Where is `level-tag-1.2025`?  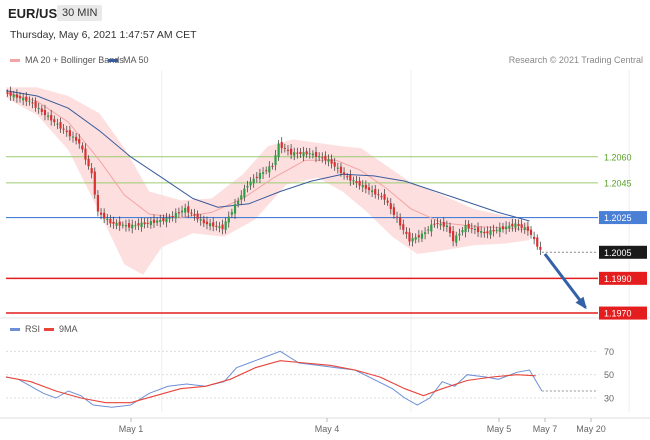
level-tag-1.2025 is located at coordinates (623, 218).